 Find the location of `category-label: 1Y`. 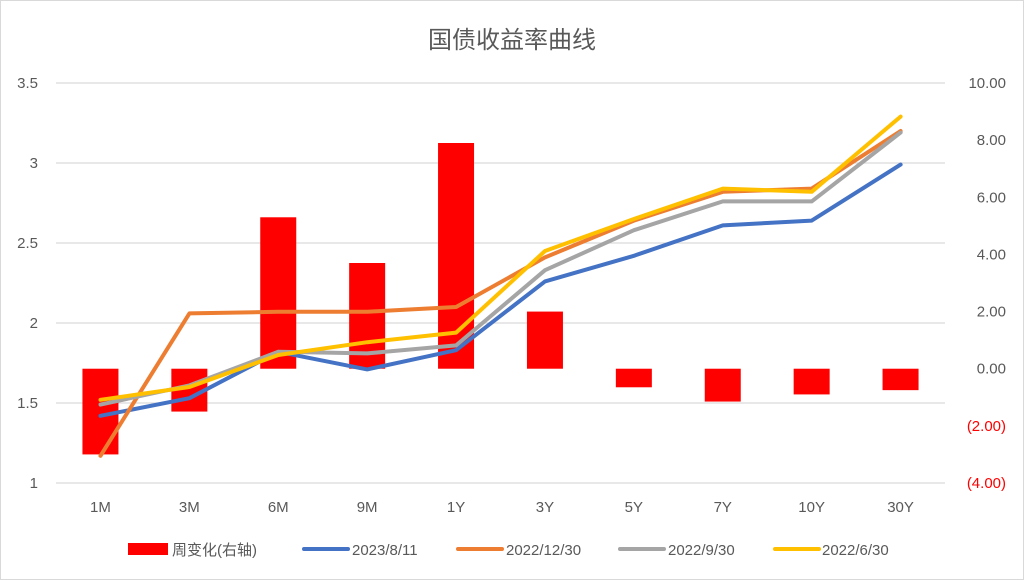

category-label: 1Y is located at coordinates (456, 507).